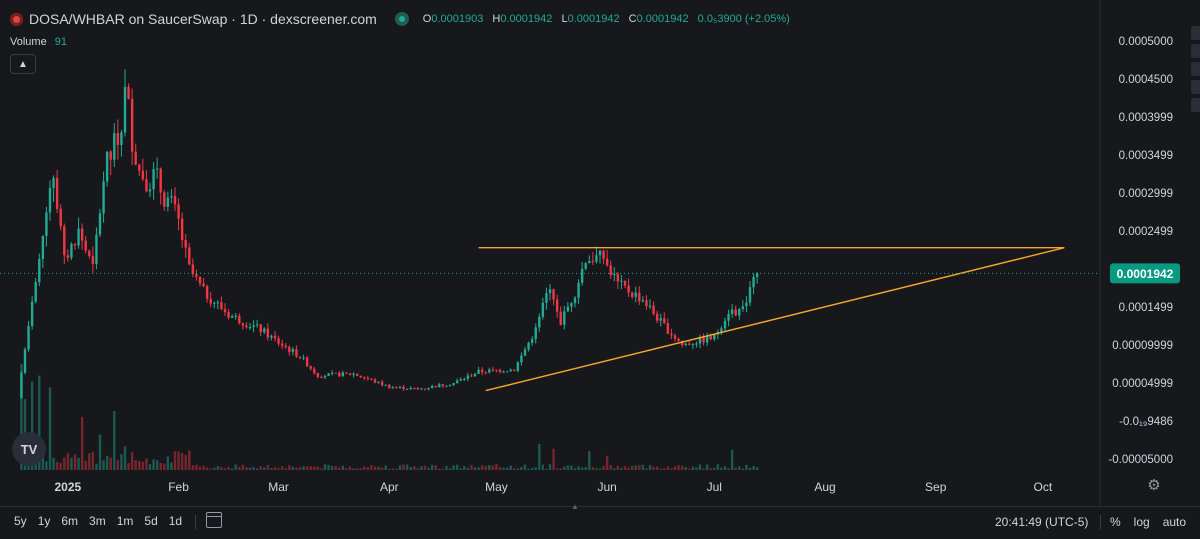 Image resolution: width=1200 pixels, height=539 pixels. What do you see at coordinates (23, 64) in the screenshot?
I see `collapse-legend-button: ▲` at bounding box center [23, 64].